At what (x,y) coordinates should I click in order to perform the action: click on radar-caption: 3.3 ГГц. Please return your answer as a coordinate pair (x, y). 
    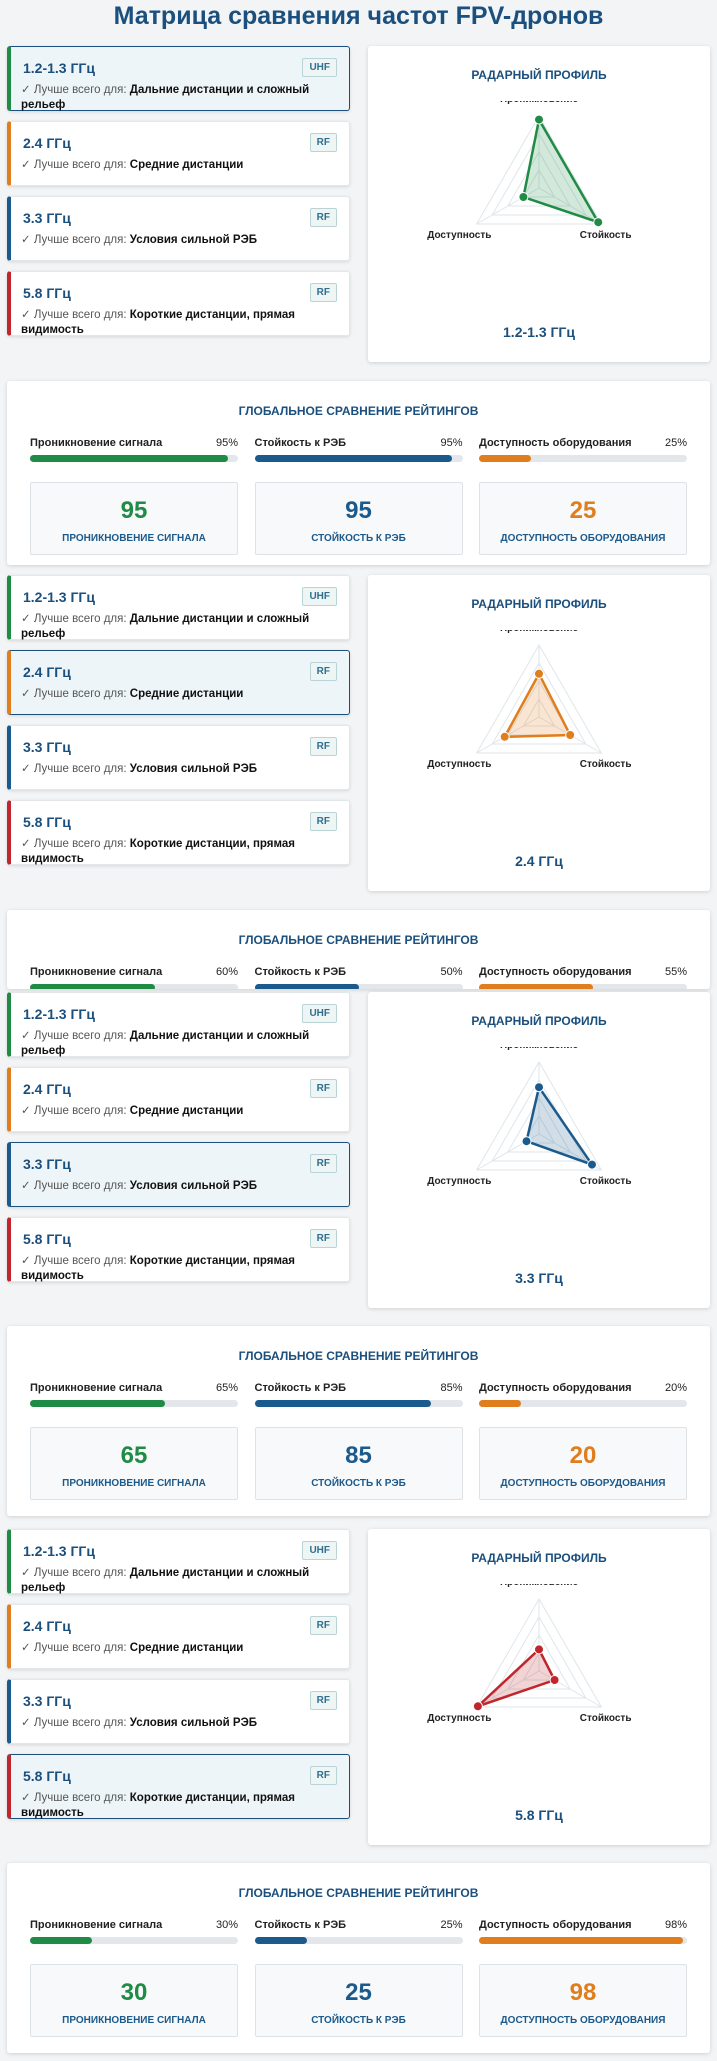
    Looking at the image, I should click on (539, 1278).